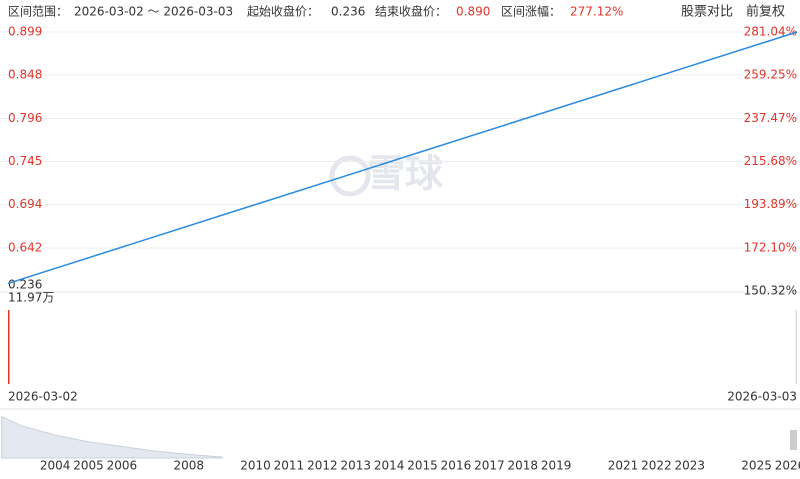  Describe the element at coordinates (153, 12) in the screenshot. I see `range-text: 2026-03-02 ～ 2026-03-03` at that location.